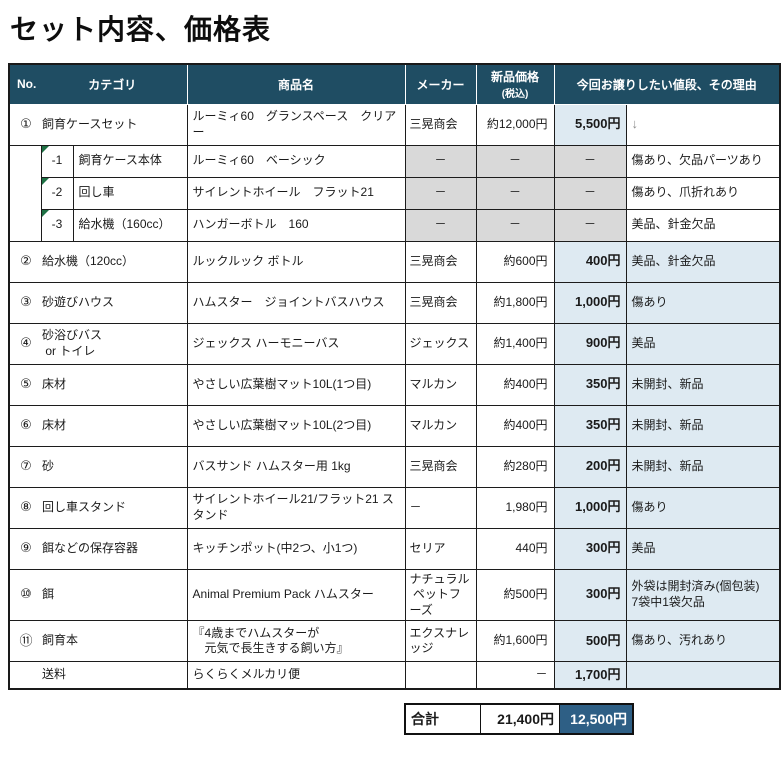  Describe the element at coordinates (296, 124) in the screenshot. I see `product-name-cell: ルーミィ60 グランスペース クリアー` at that location.